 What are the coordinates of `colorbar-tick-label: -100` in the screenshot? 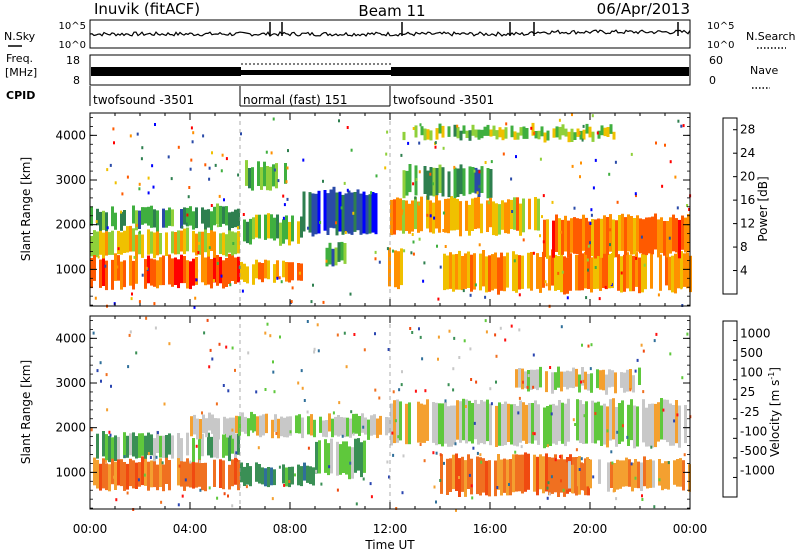 It's located at (753, 431).